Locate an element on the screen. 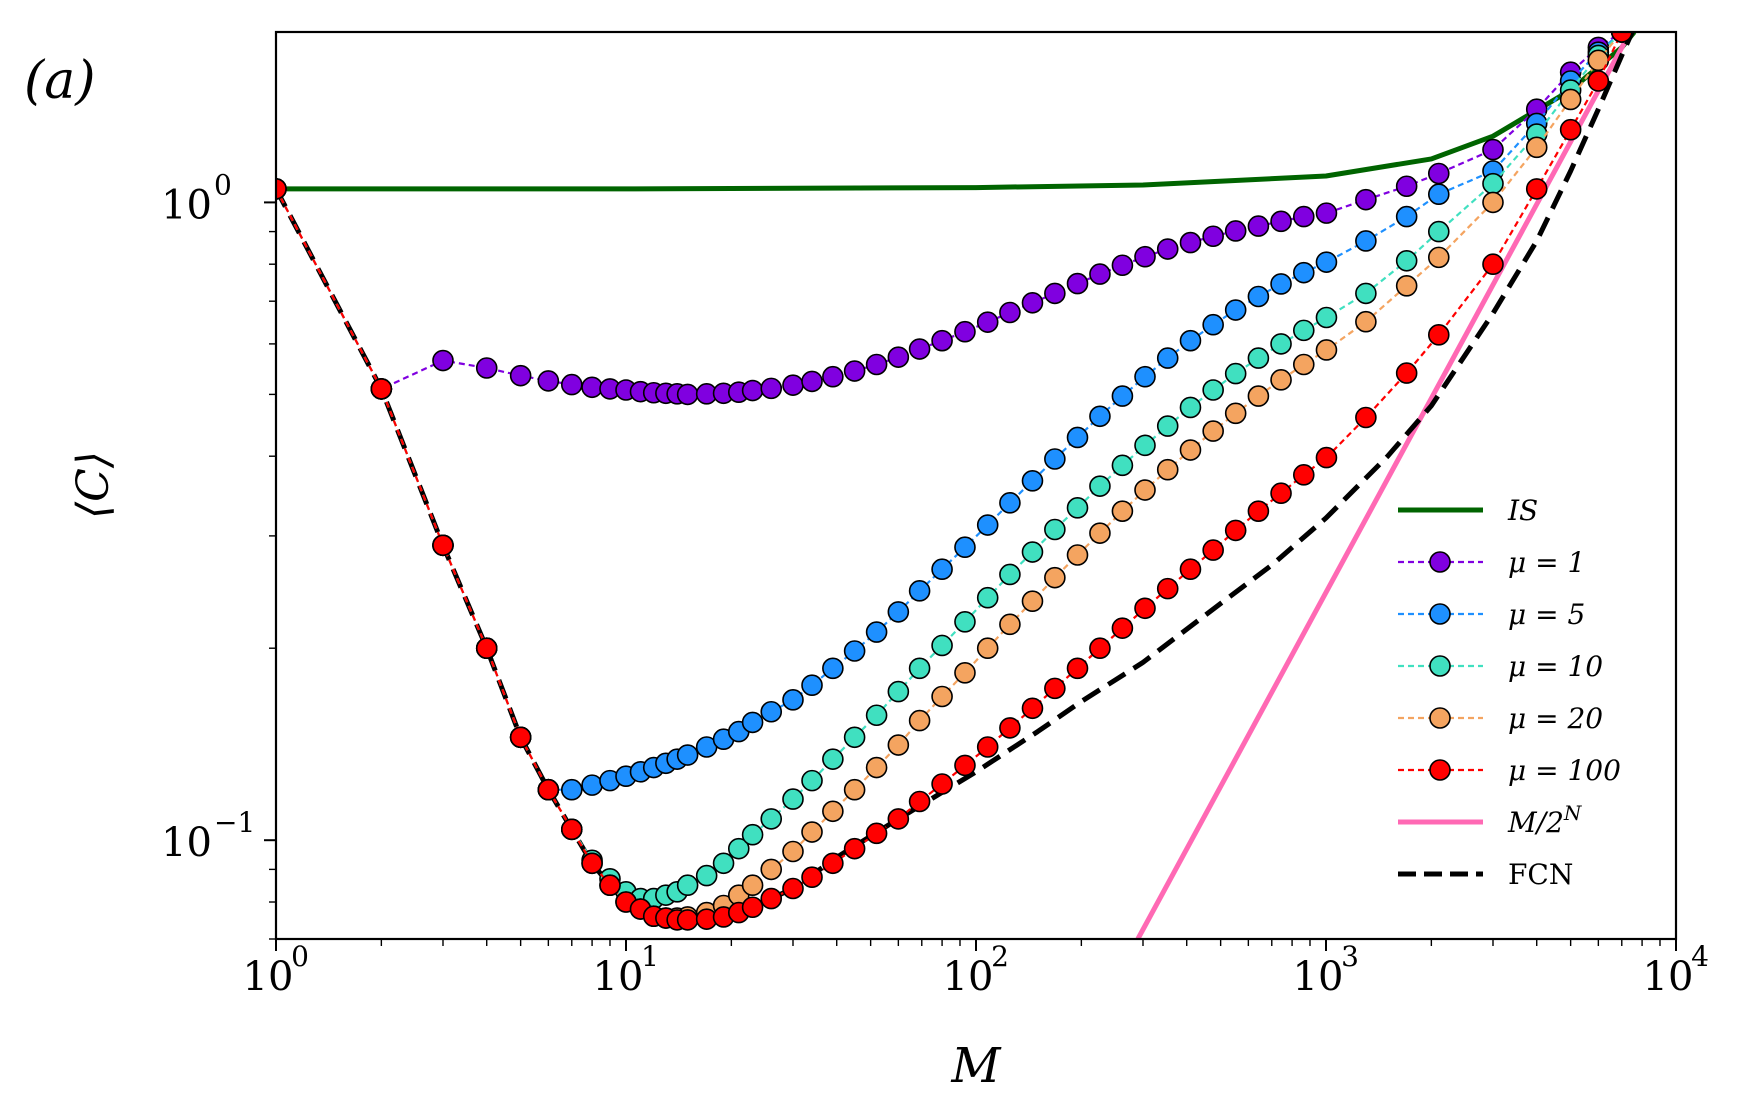  x-tick-exponent: 2 is located at coordinates (1000, 956).